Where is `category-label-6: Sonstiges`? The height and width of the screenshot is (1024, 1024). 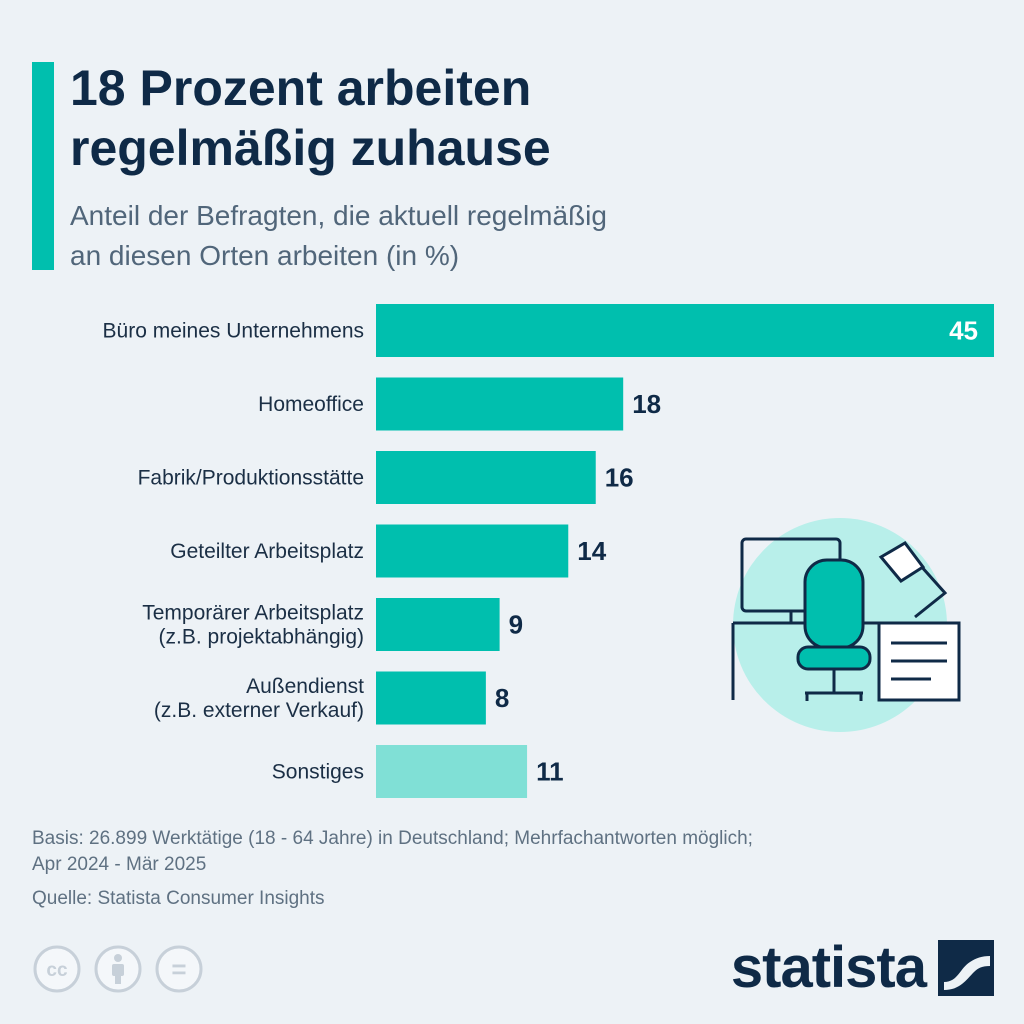 category-label-6: Sonstiges is located at coordinates (318, 772).